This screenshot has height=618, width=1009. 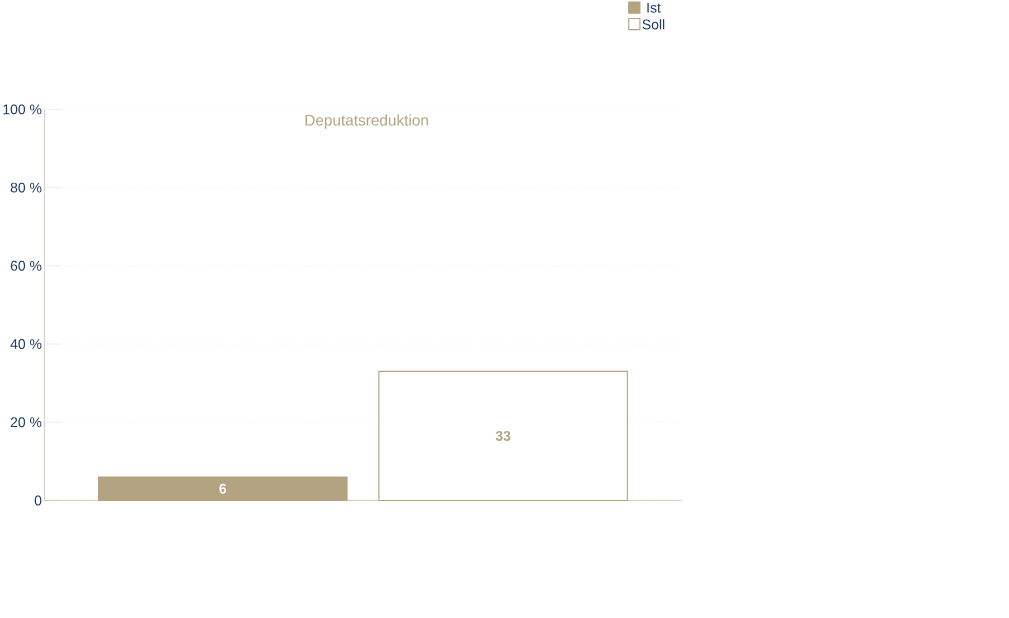 I want to click on data-label: 33, so click(x=503, y=436).